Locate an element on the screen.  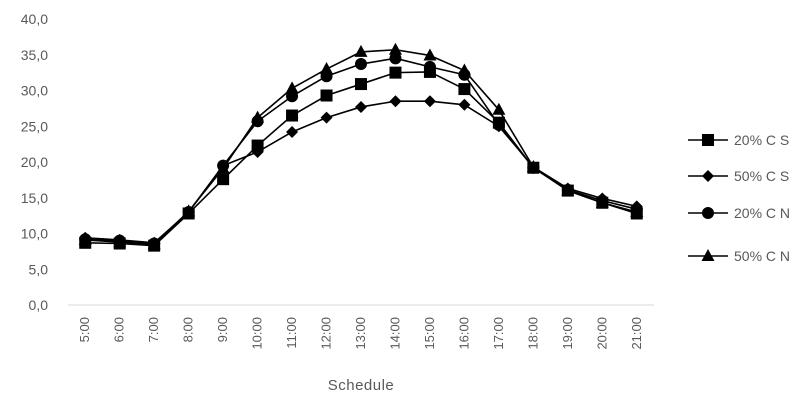
x-tick-label: 16:00 is located at coordinates (463, 333).